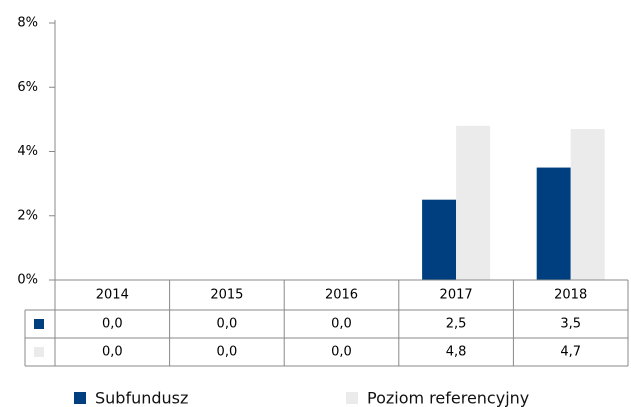 Image resolution: width=631 pixels, height=407 pixels. I want to click on y-tick-label: 2%, so click(27, 215).